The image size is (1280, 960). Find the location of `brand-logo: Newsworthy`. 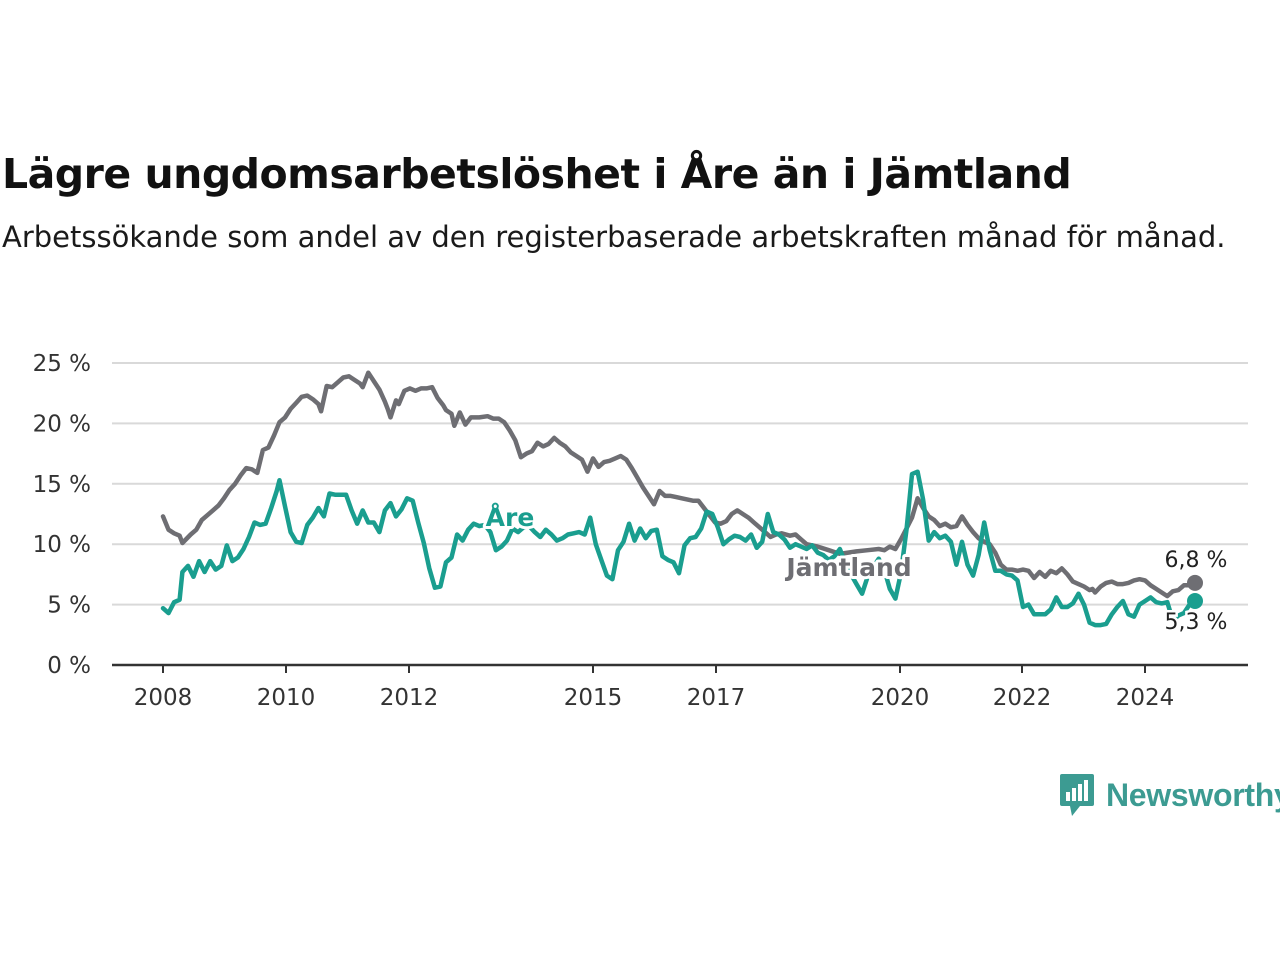

brand-logo: Newsworthy is located at coordinates (1170, 795).